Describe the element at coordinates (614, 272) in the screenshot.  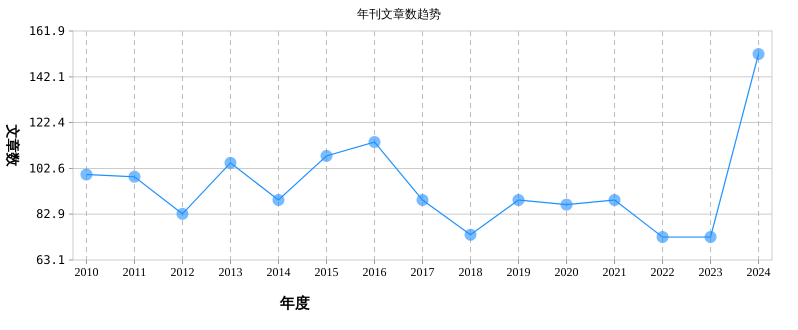
I see `x-tick-label: 2021` at that location.